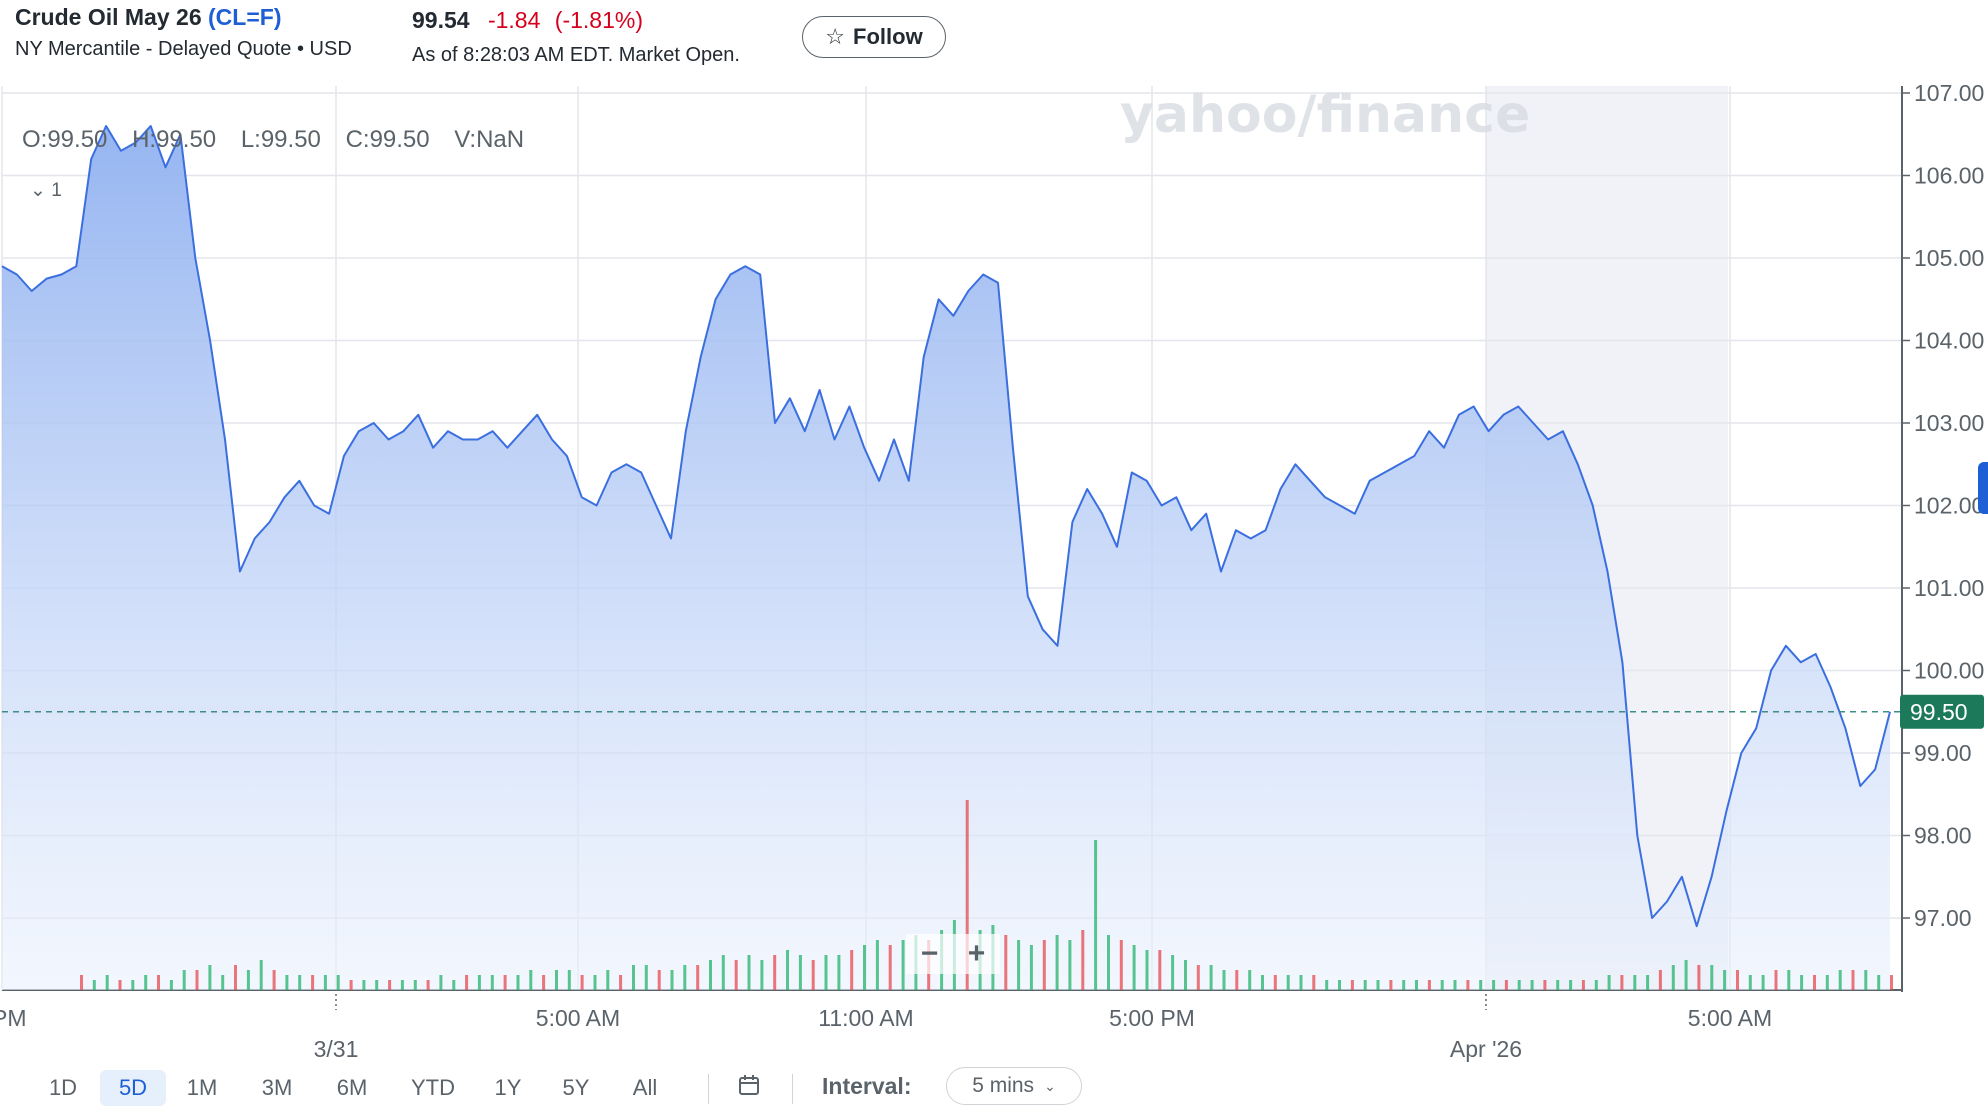  Describe the element at coordinates (1949, 671) in the screenshot. I see `y-tick-label: 100.00` at that location.